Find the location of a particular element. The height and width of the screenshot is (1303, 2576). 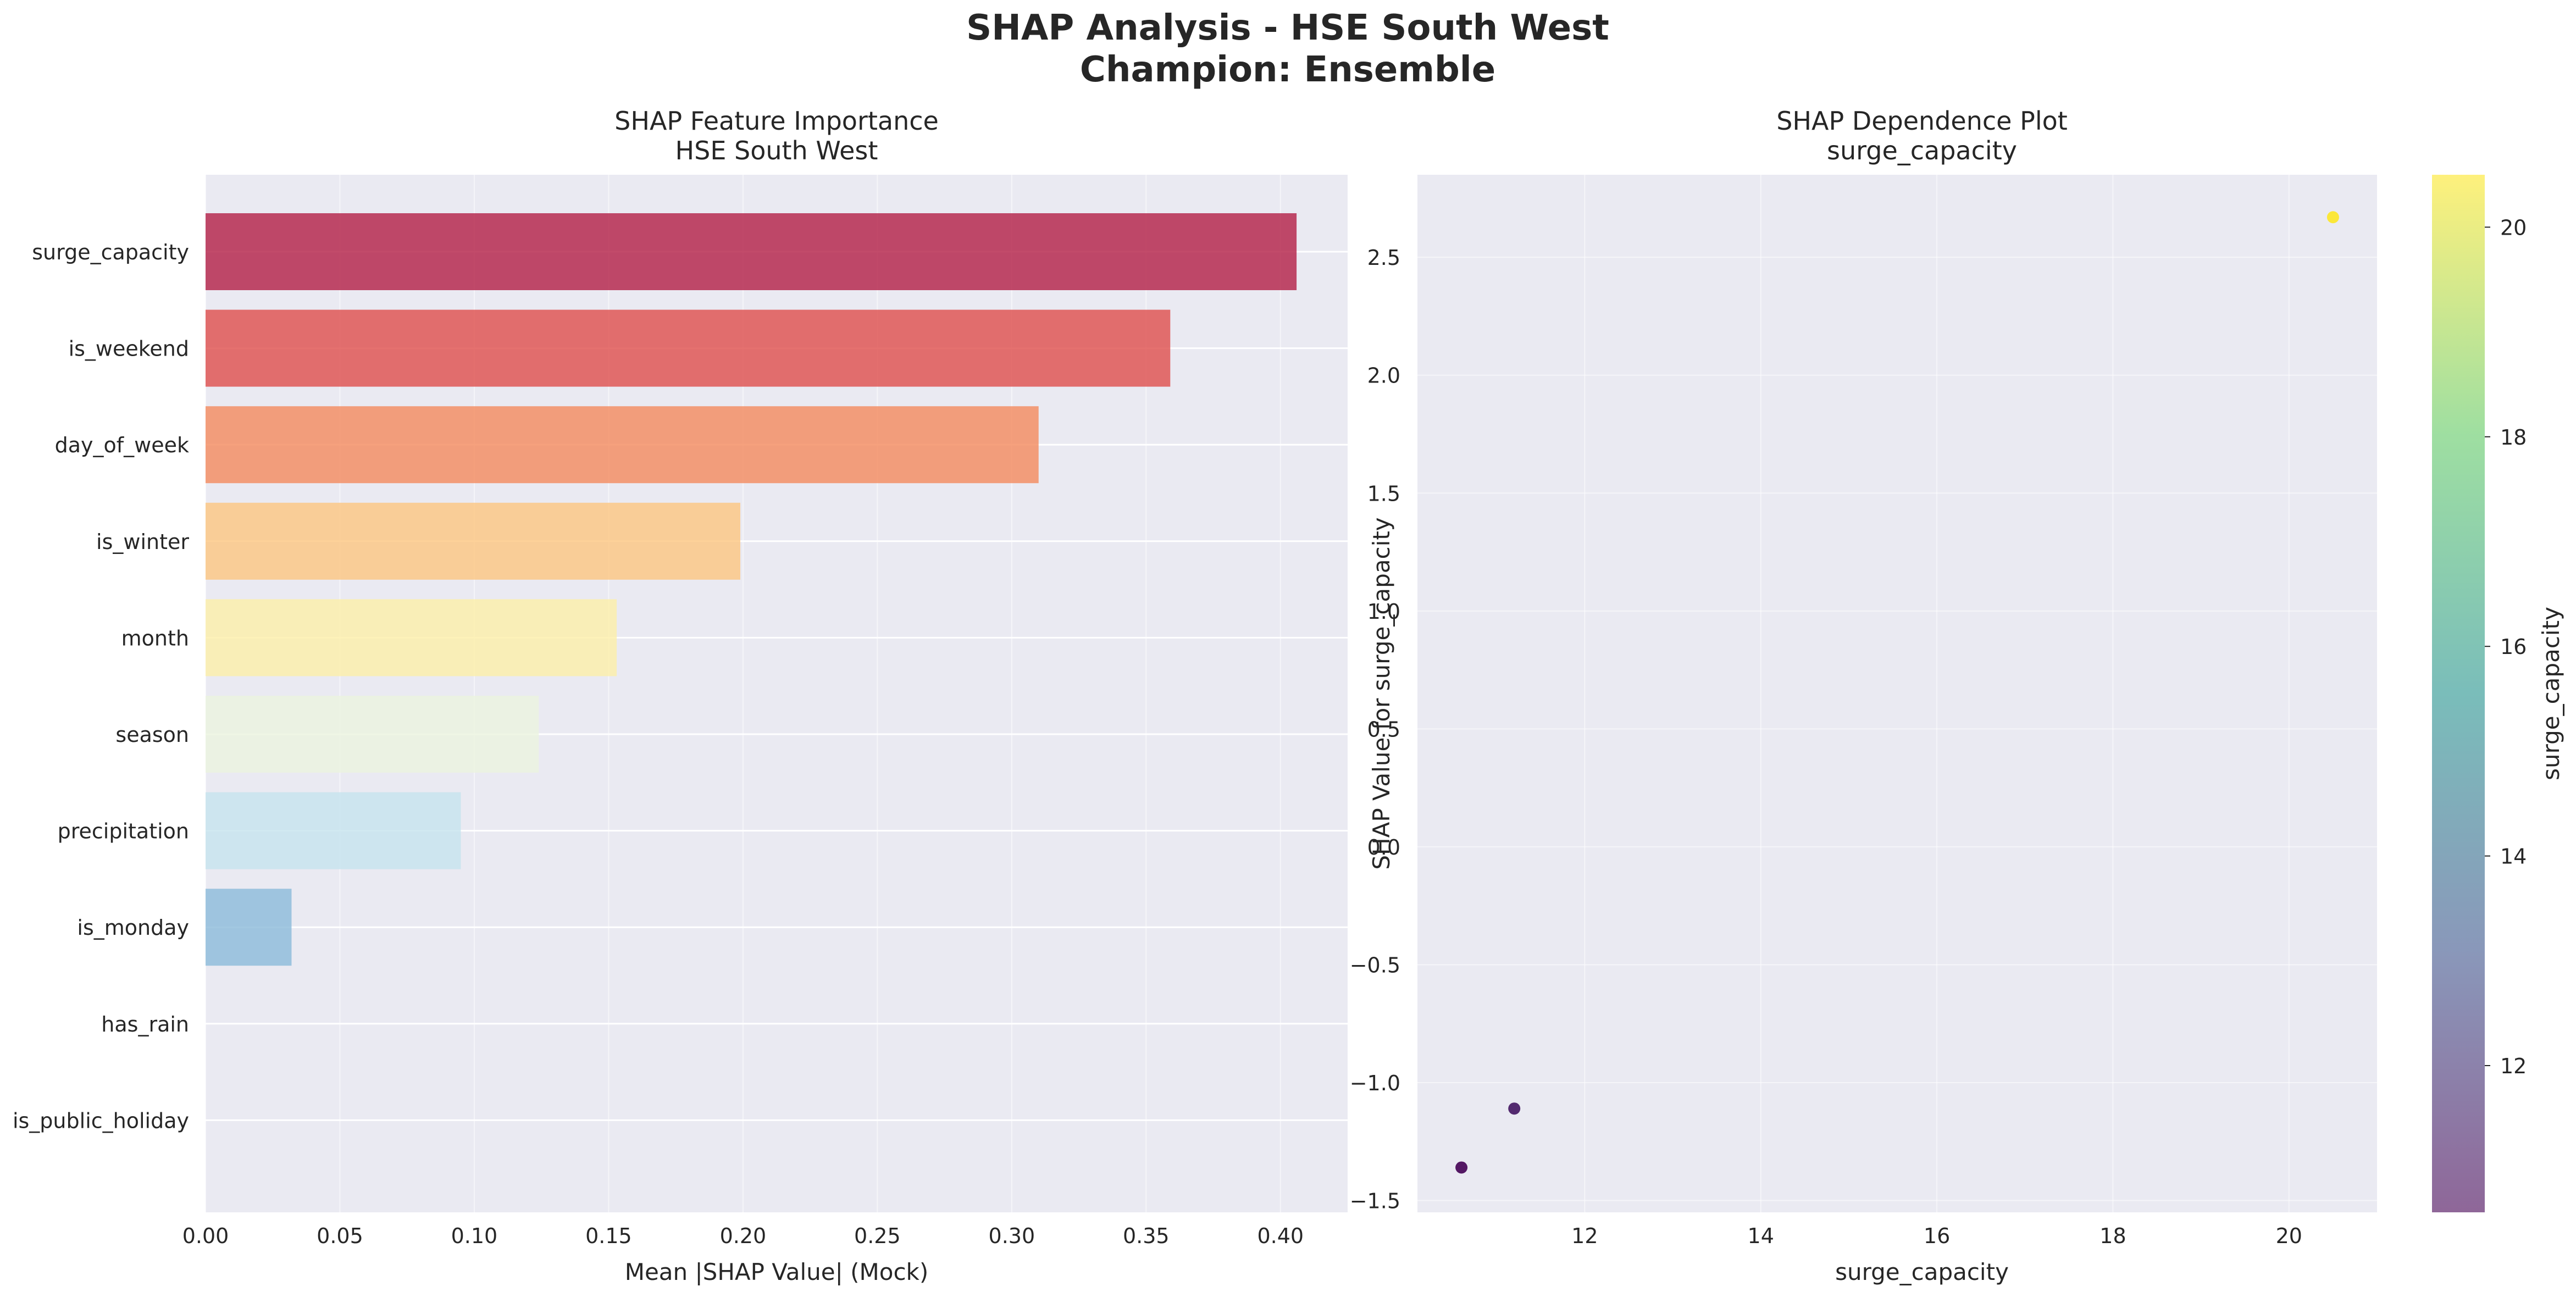

bar-is-winter is located at coordinates (473, 541).